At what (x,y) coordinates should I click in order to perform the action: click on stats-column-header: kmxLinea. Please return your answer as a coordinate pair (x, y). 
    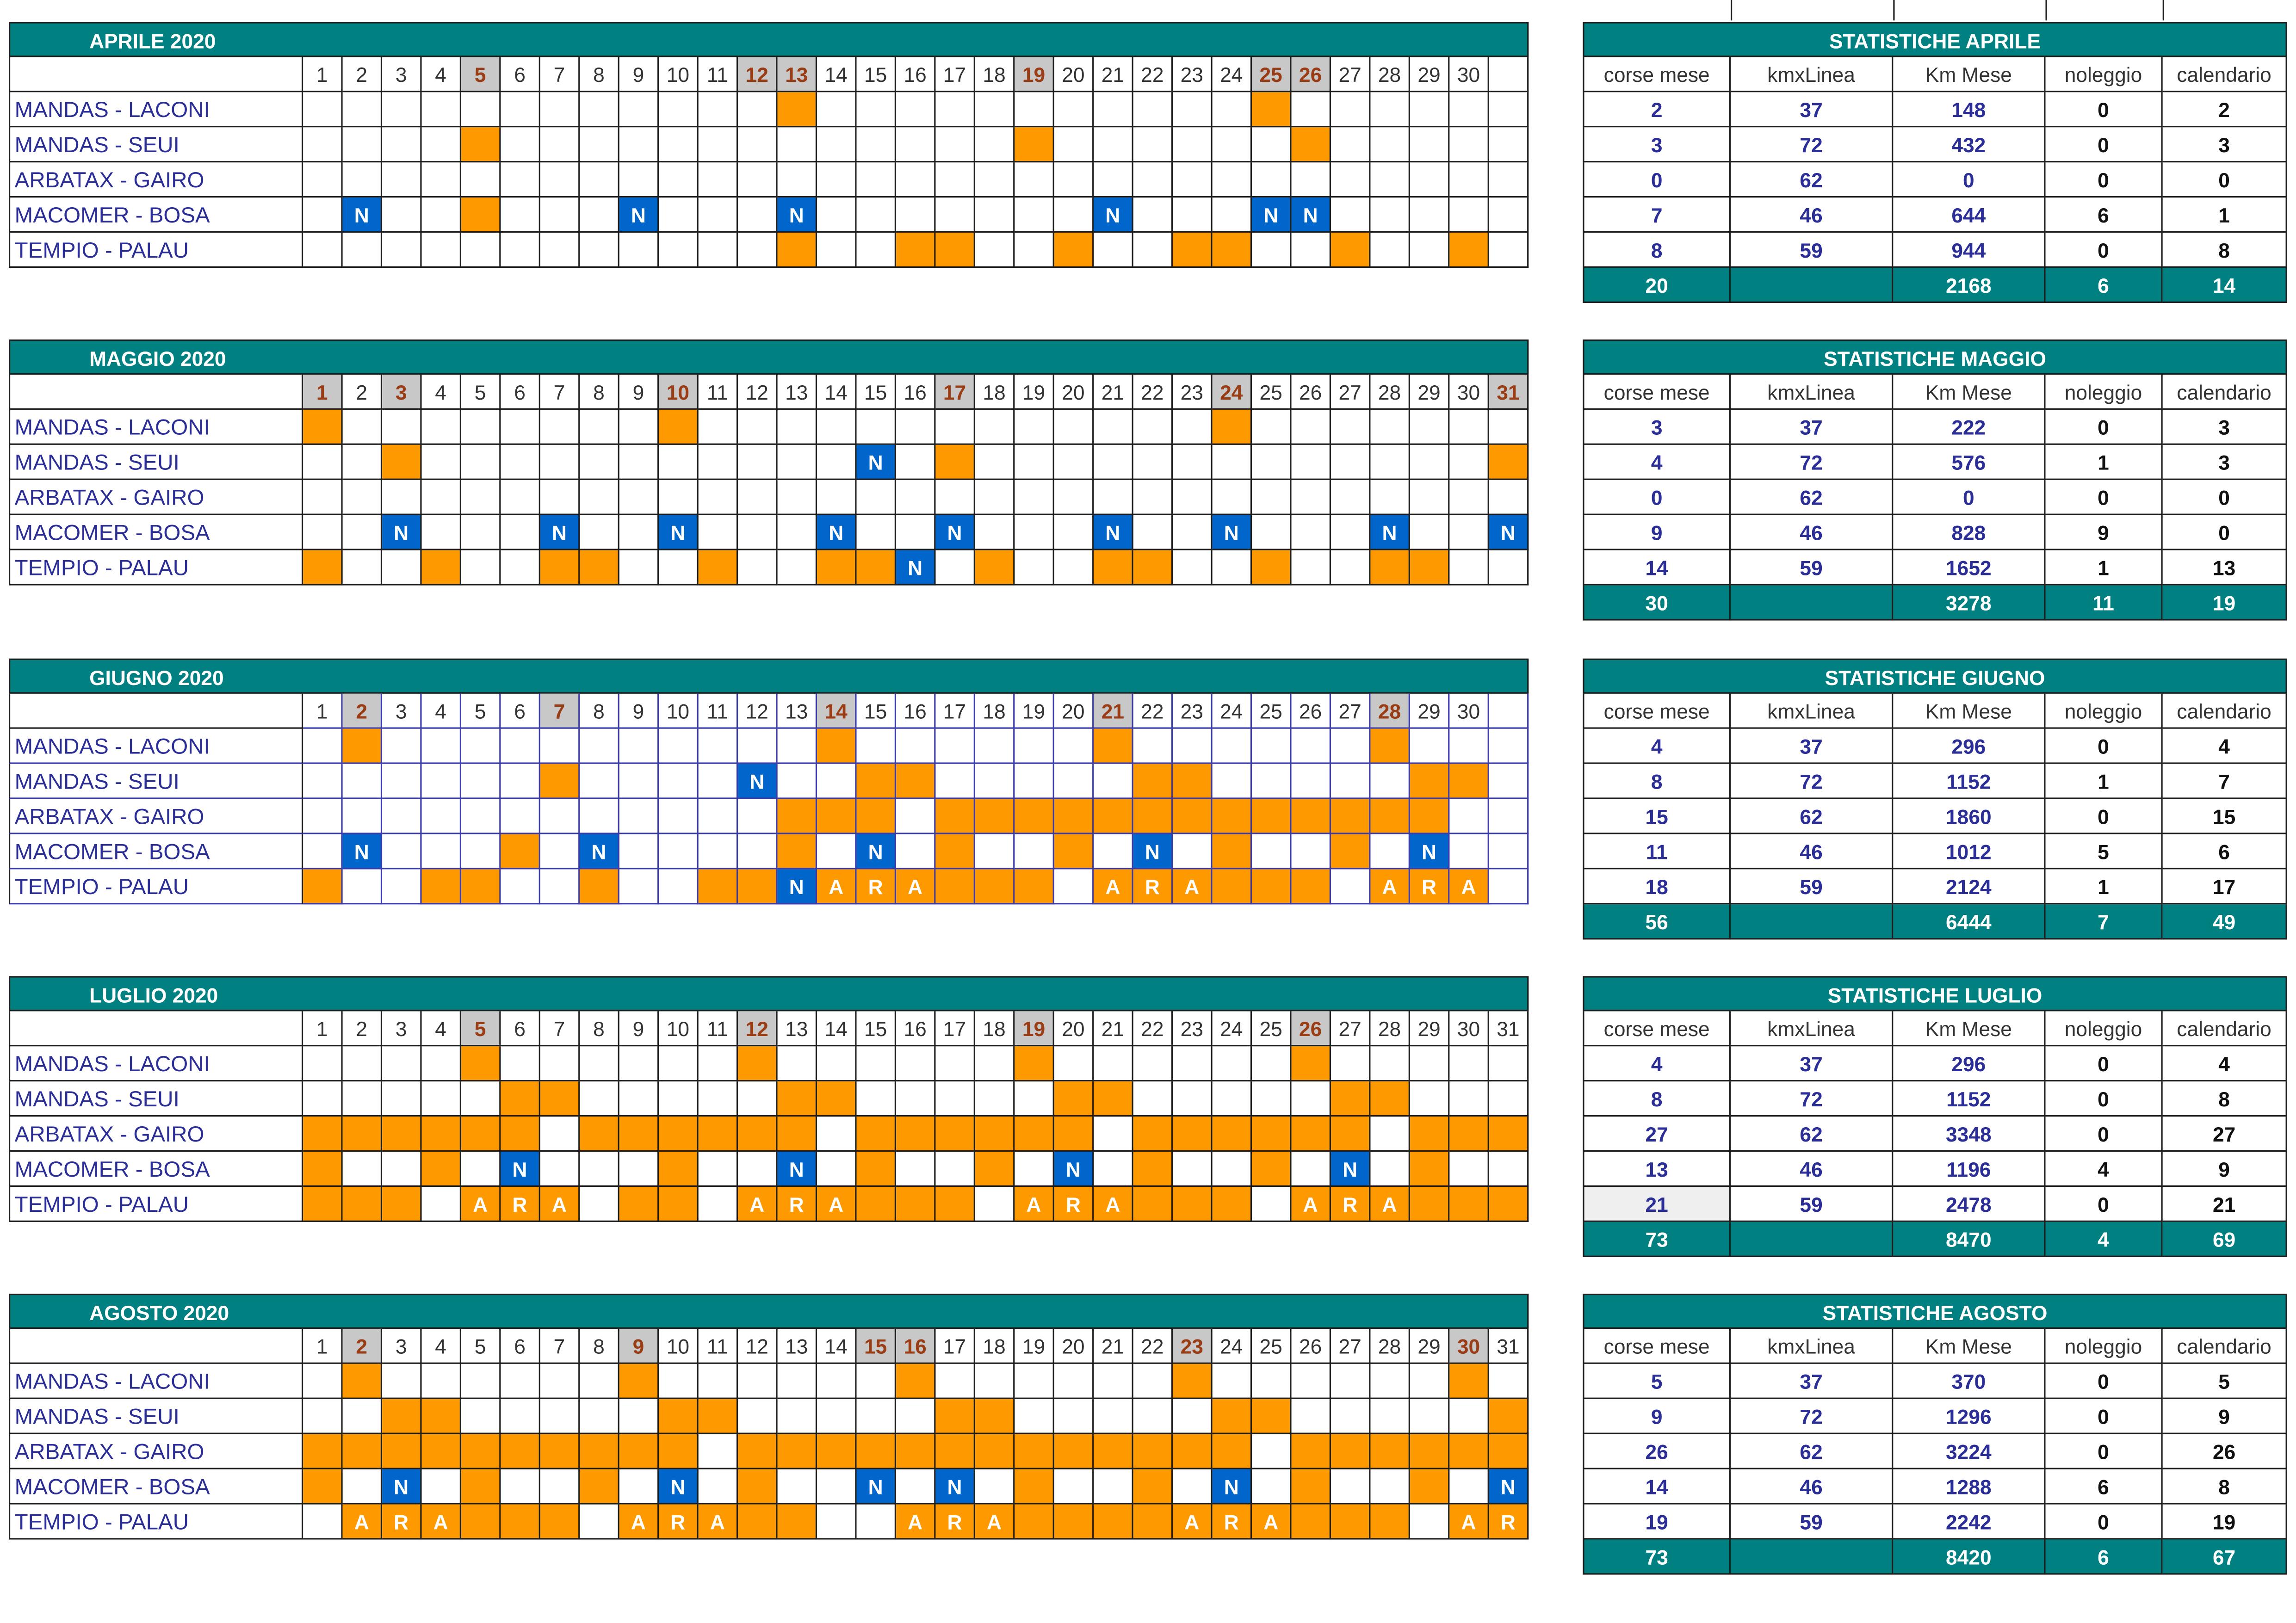
    Looking at the image, I should click on (1812, 711).